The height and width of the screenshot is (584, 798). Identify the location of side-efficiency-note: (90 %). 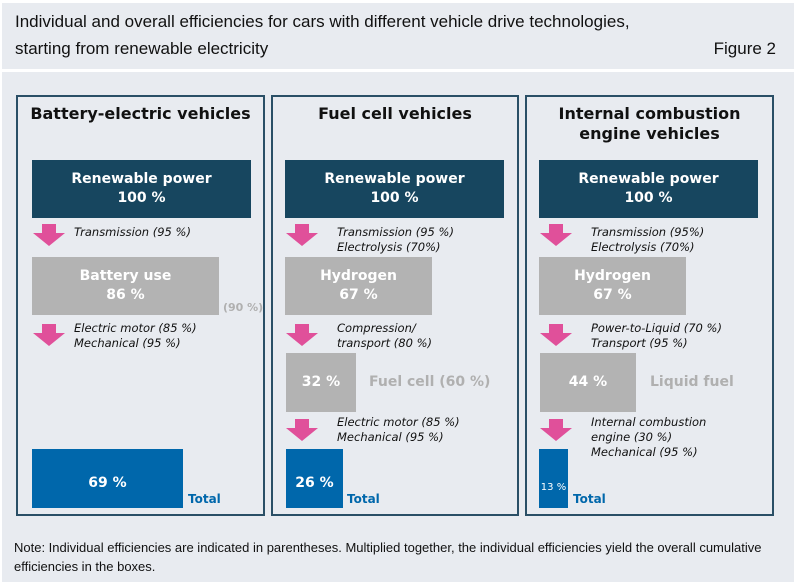
(243, 307).